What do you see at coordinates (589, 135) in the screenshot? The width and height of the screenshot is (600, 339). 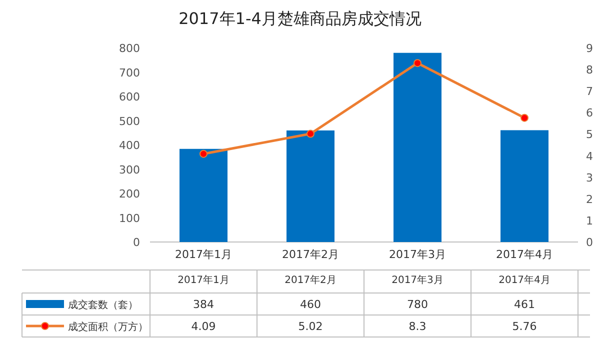 I see `y2-tick-label: 5` at bounding box center [589, 135].